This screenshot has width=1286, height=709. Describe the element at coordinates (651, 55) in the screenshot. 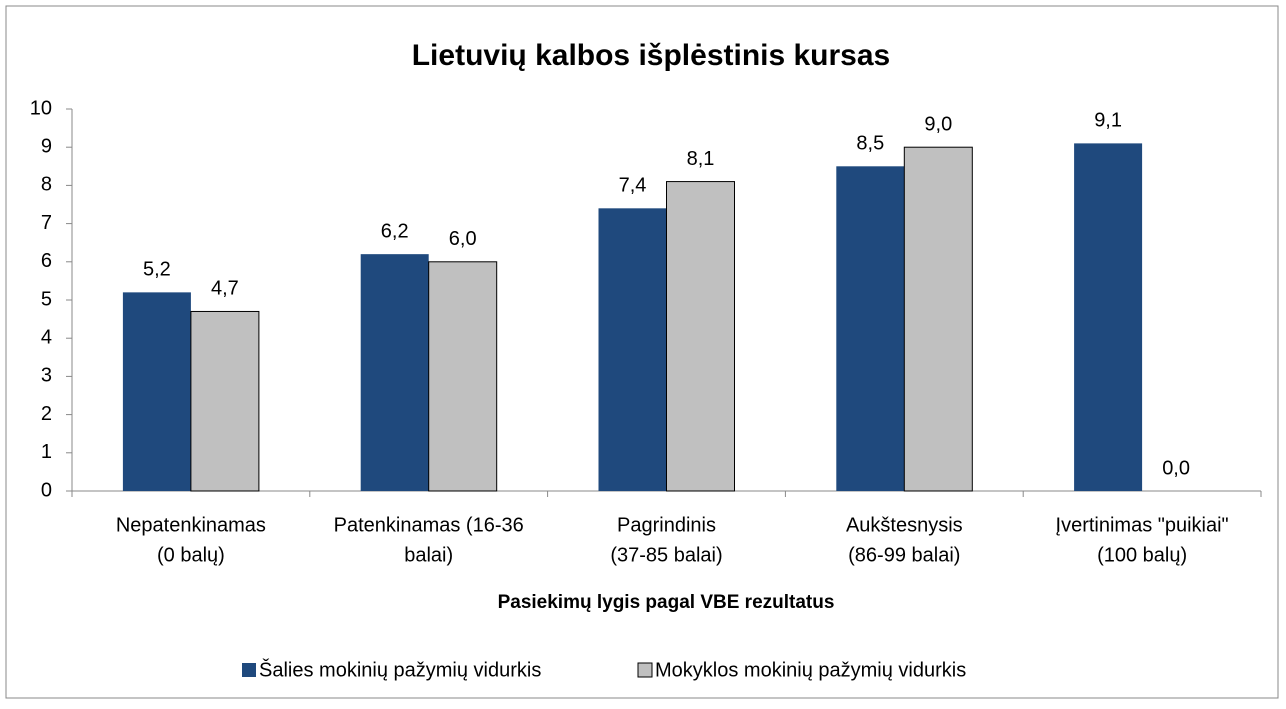

I see `chart-title: Lietuvių kalbos išplėstinis kursas` at that location.